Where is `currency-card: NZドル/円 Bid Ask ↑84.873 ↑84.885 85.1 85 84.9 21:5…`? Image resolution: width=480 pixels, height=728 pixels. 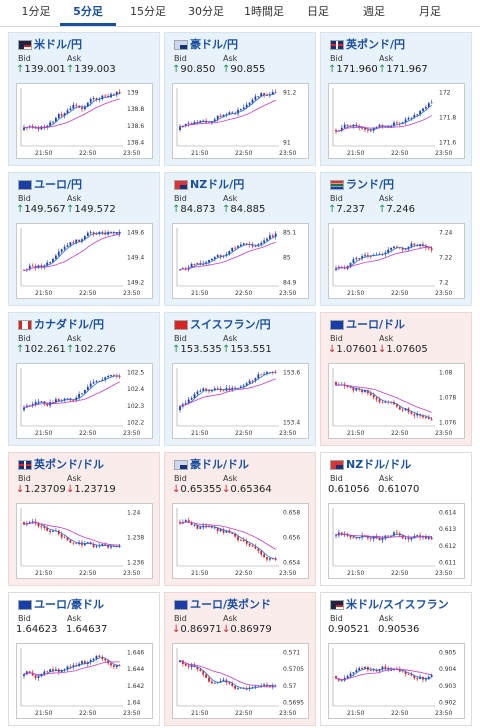 currency-card: NZドル/円 Bid Ask ↑84.873 ↑84.885 85.1 85 84.9 21:5… is located at coordinates (240, 239).